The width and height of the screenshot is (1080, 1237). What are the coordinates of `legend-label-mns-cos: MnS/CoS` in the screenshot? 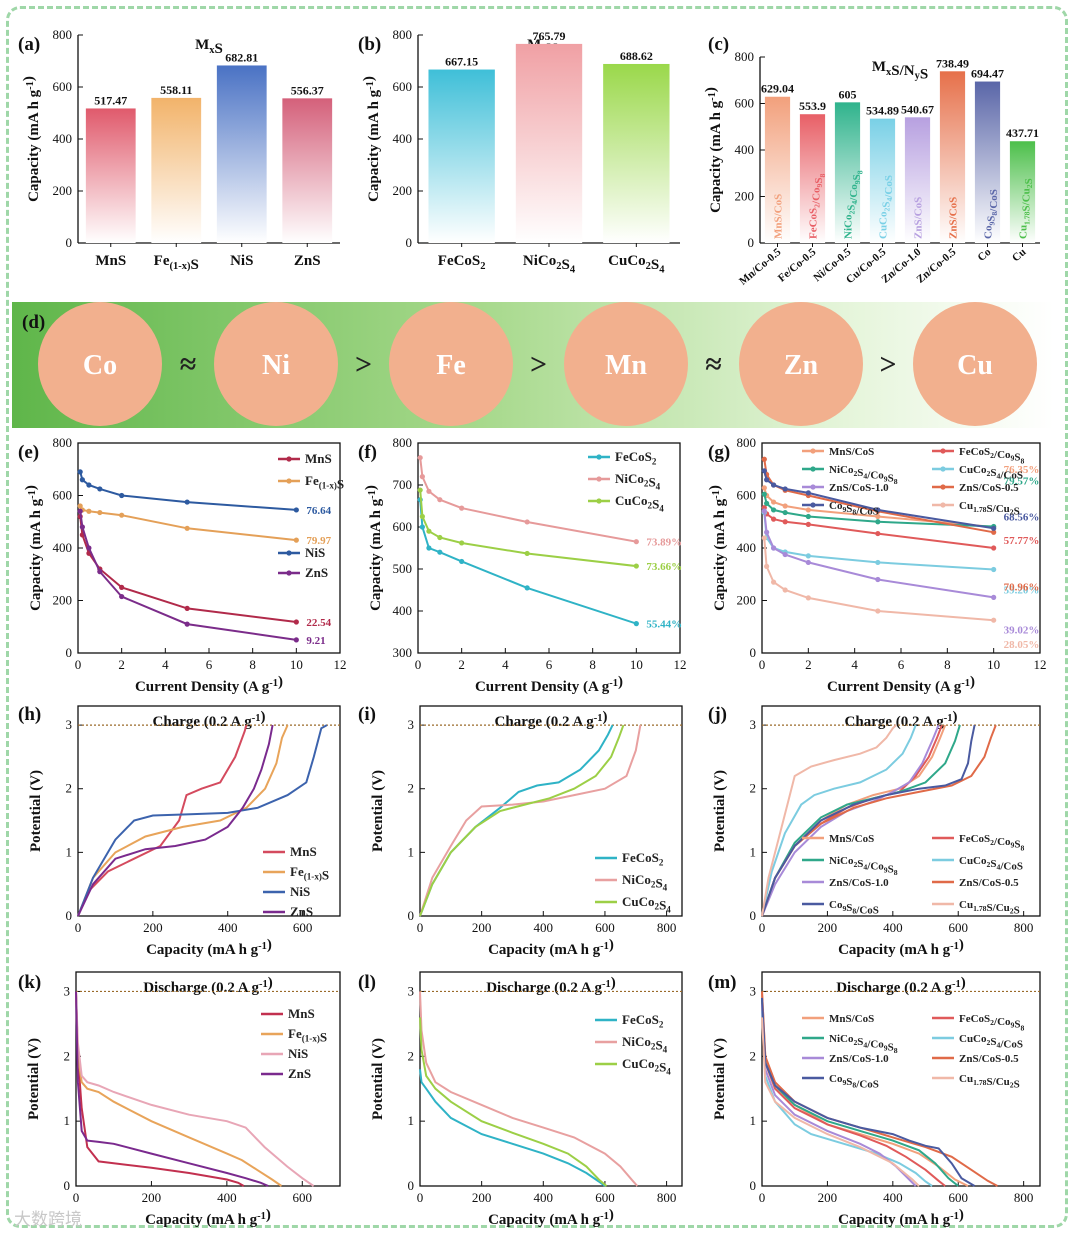 It's located at (851, 839).